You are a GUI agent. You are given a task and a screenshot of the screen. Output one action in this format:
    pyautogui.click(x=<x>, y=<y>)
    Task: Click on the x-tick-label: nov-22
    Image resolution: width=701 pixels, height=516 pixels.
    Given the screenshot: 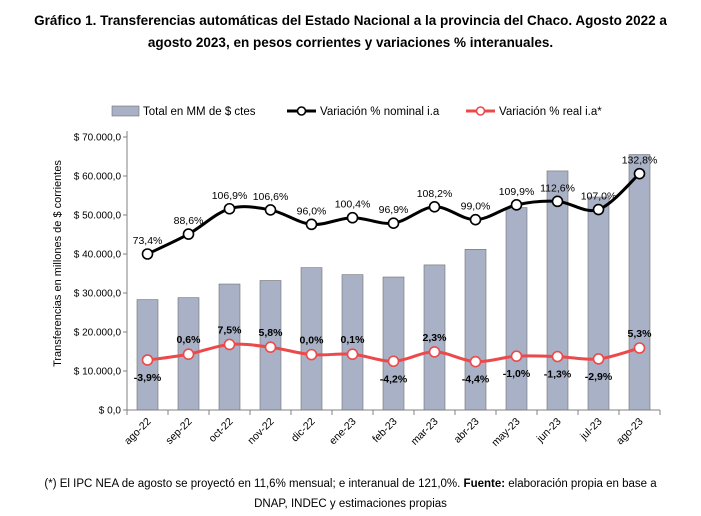 What is the action you would take?
    pyautogui.click(x=260, y=431)
    